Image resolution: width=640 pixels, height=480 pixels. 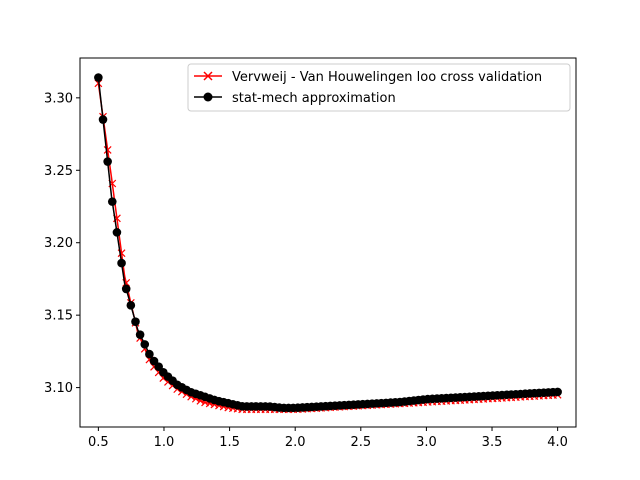 I want to click on x-tick-label: 3.5, so click(x=492, y=442).